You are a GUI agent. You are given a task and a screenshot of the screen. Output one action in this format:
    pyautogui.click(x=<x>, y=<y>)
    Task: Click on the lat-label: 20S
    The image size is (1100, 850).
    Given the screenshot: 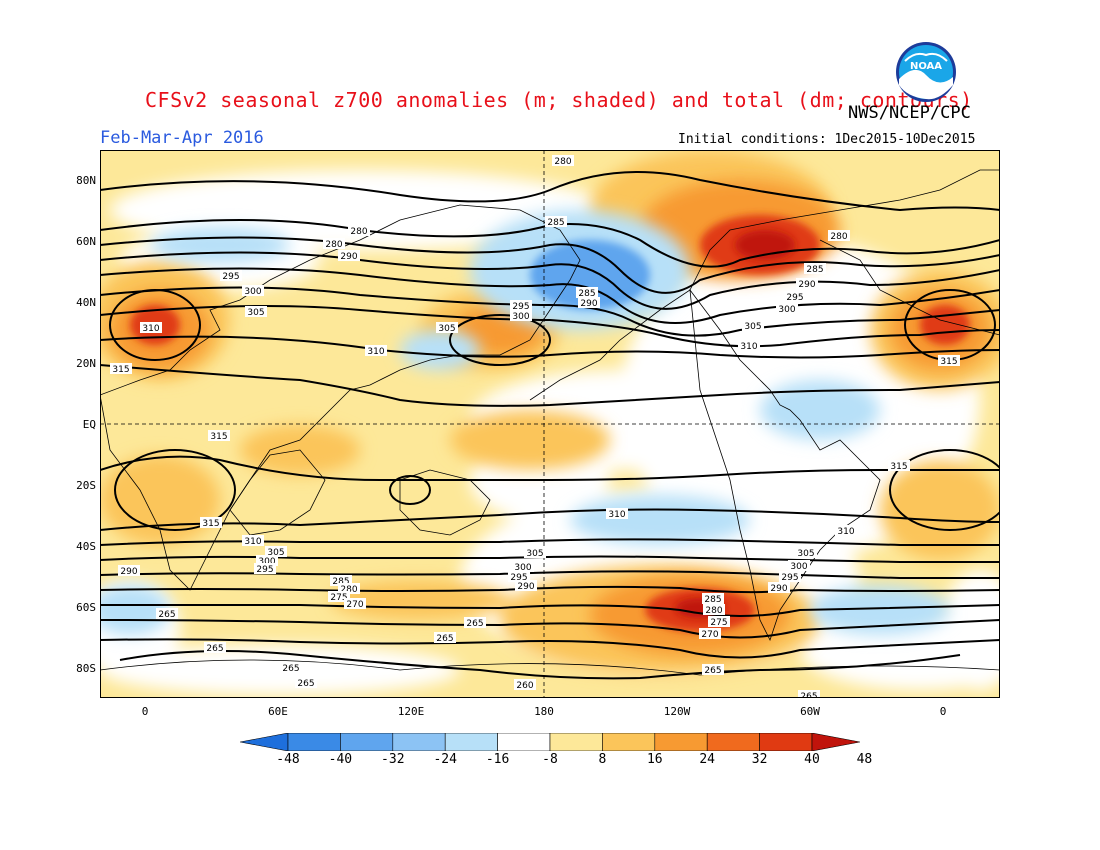 What is the action you would take?
    pyautogui.click(x=86, y=485)
    